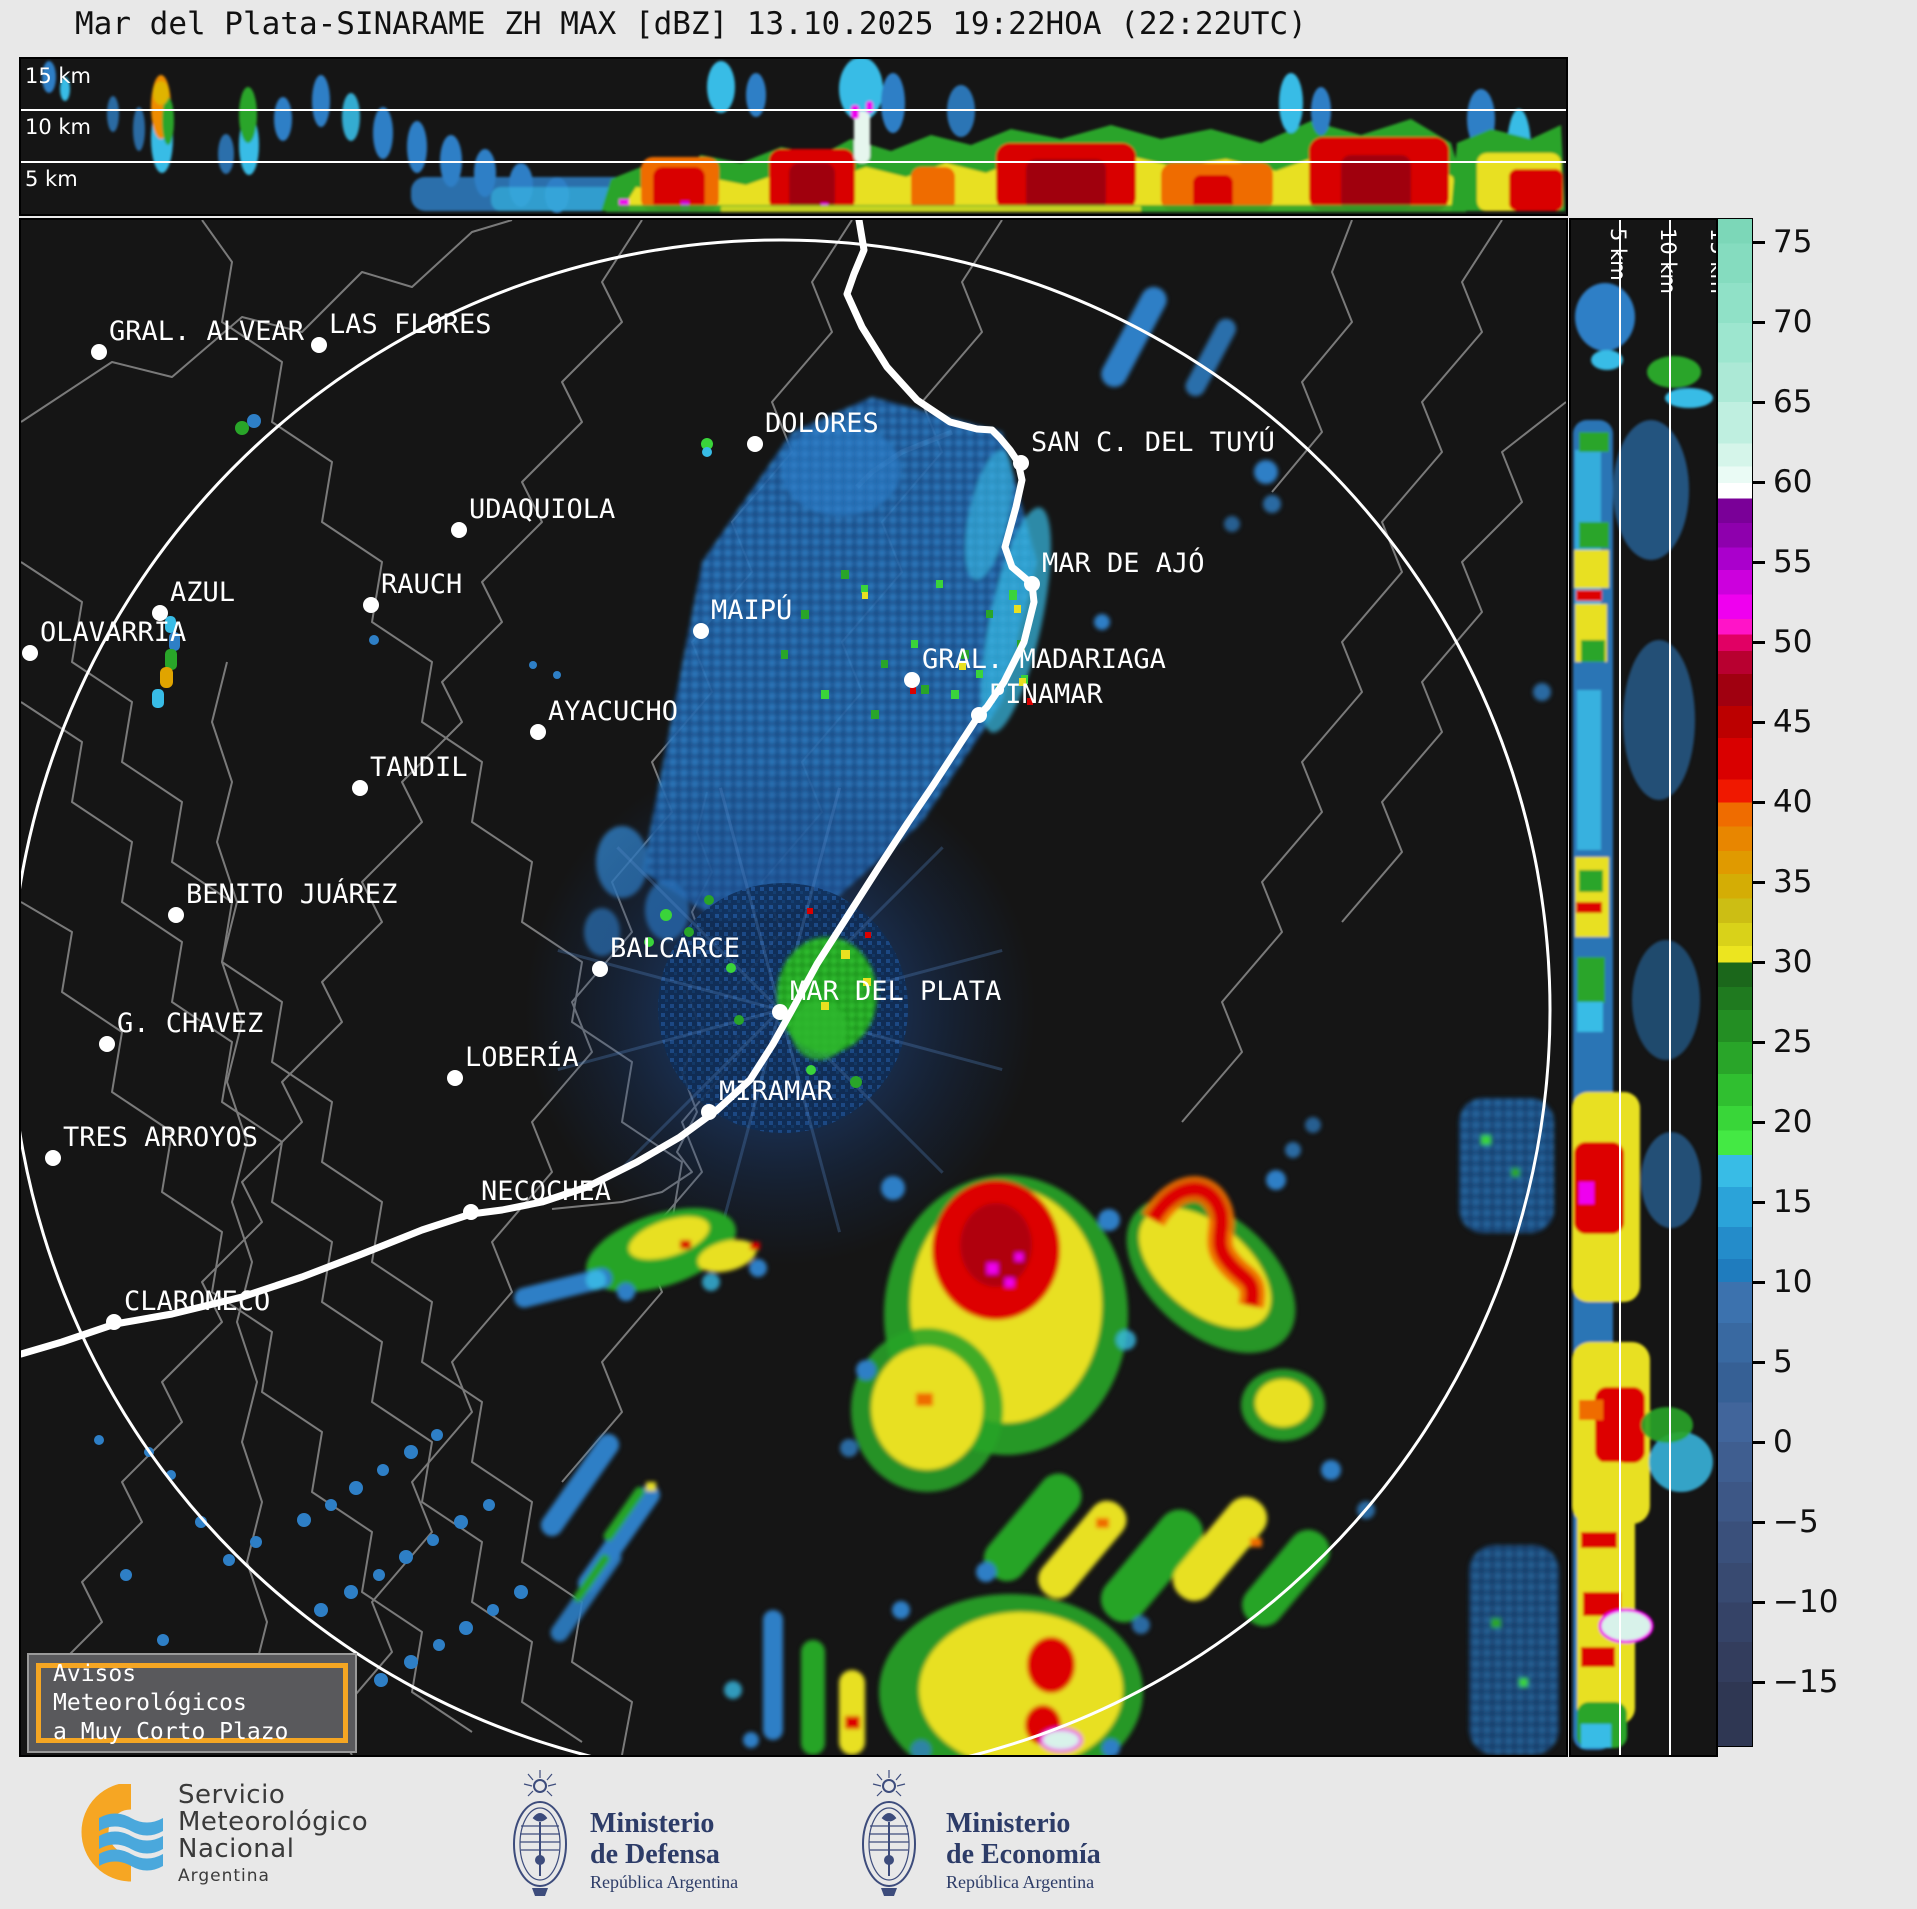  Describe the element at coordinates (273, 1822) in the screenshot. I see `smn-line2: Meteorológico` at that location.